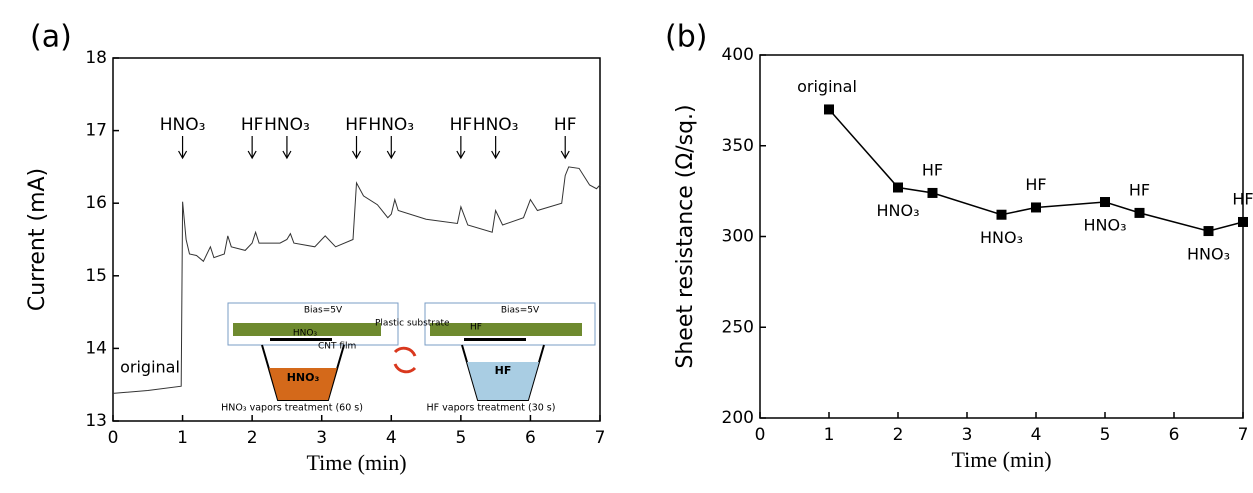 The image size is (1253, 493). I want to click on cycle-arrow, so click(405, 360).